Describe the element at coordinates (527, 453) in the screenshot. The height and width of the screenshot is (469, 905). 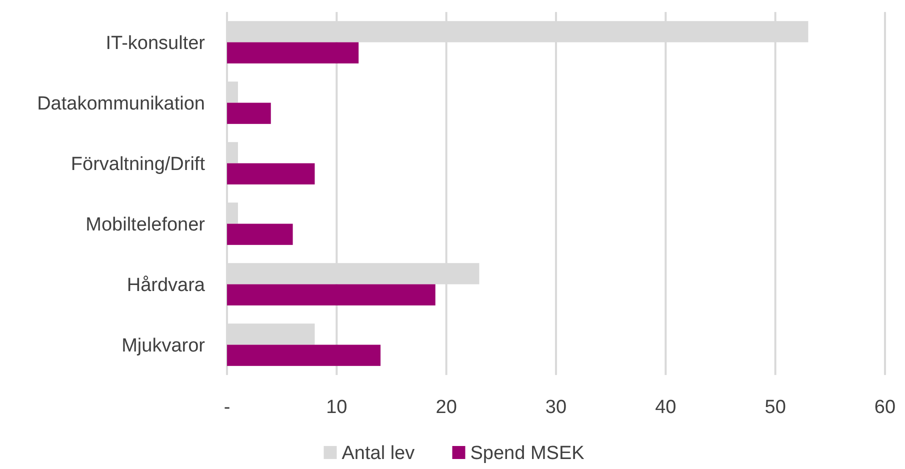
I see `legend-label: Spend MSEK` at that location.